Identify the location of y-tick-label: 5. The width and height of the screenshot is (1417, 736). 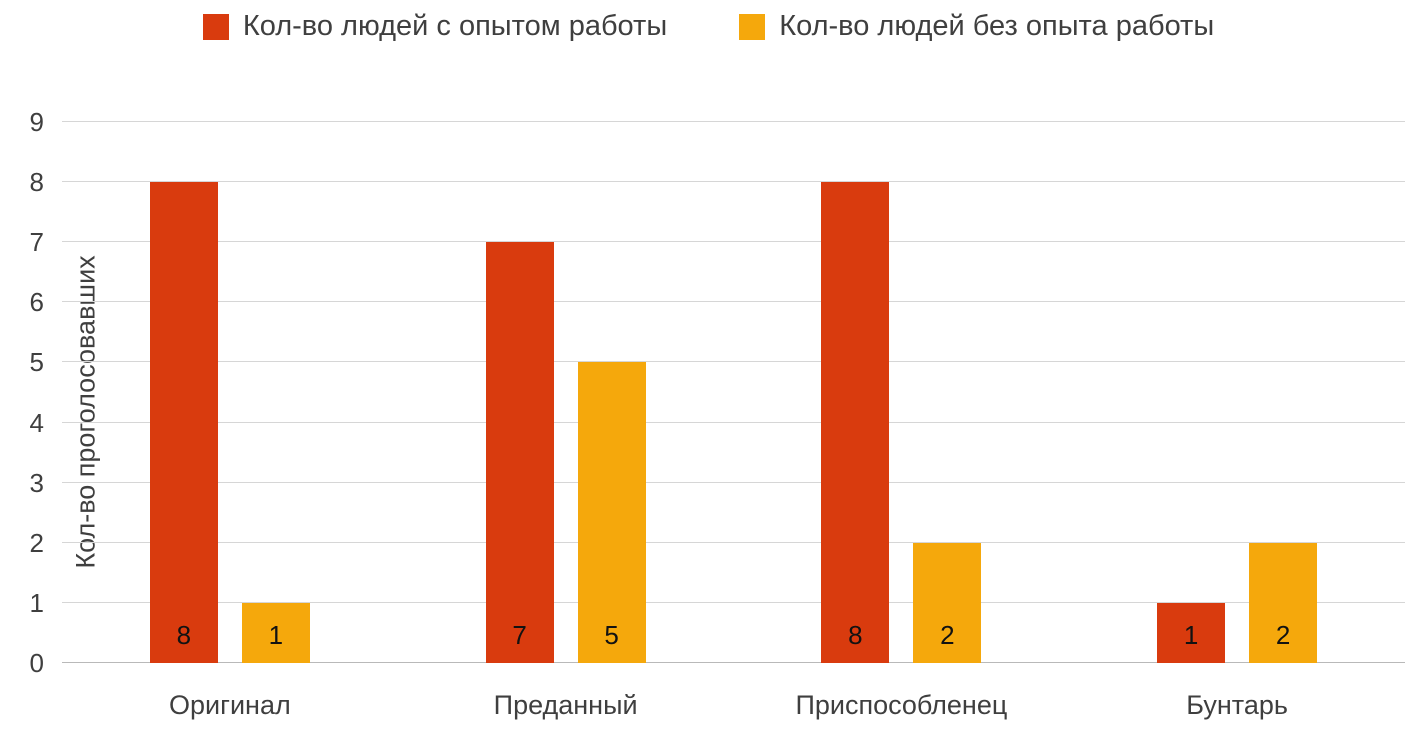
(36, 362).